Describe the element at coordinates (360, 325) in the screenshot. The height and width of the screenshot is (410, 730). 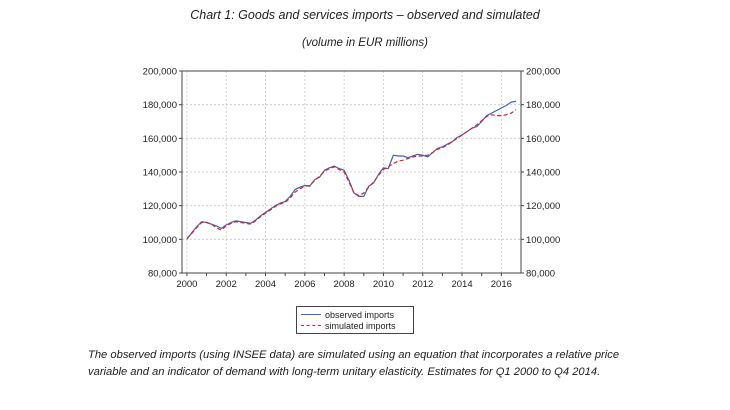
I see `legend-label-simulated: simulated imports` at that location.